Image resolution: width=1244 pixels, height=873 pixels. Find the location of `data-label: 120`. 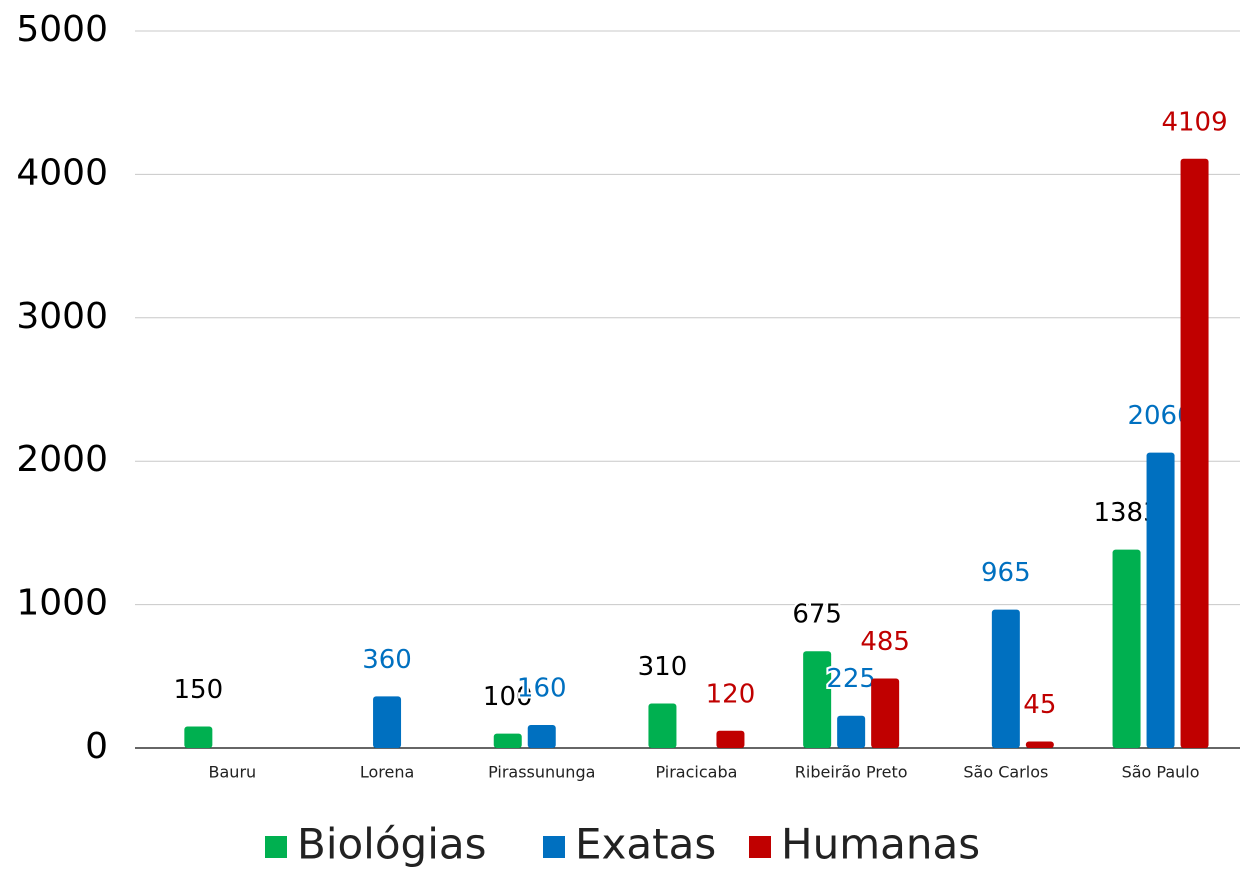

data-label: 120 is located at coordinates (731, 694).